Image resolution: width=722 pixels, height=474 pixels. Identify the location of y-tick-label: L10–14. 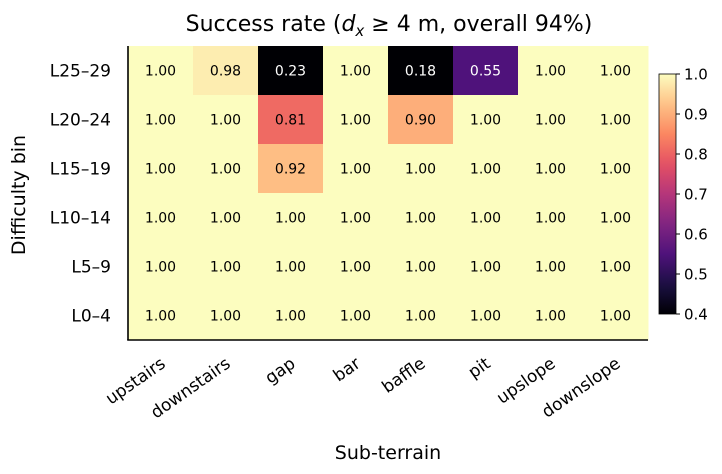
(80, 219).